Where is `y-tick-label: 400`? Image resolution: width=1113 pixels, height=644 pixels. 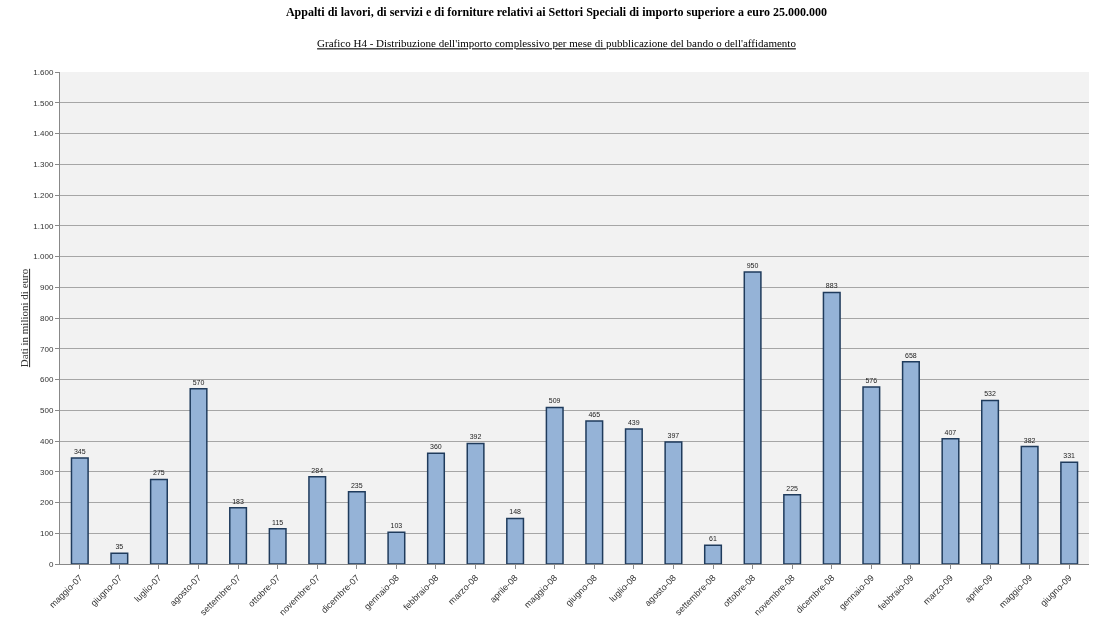
y-tick-label: 400 is located at coordinates (47, 441).